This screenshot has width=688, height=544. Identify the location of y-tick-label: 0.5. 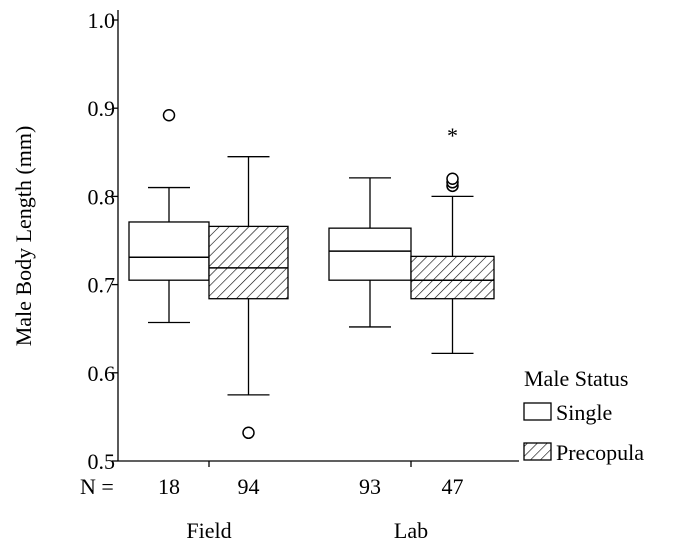
(102, 461).